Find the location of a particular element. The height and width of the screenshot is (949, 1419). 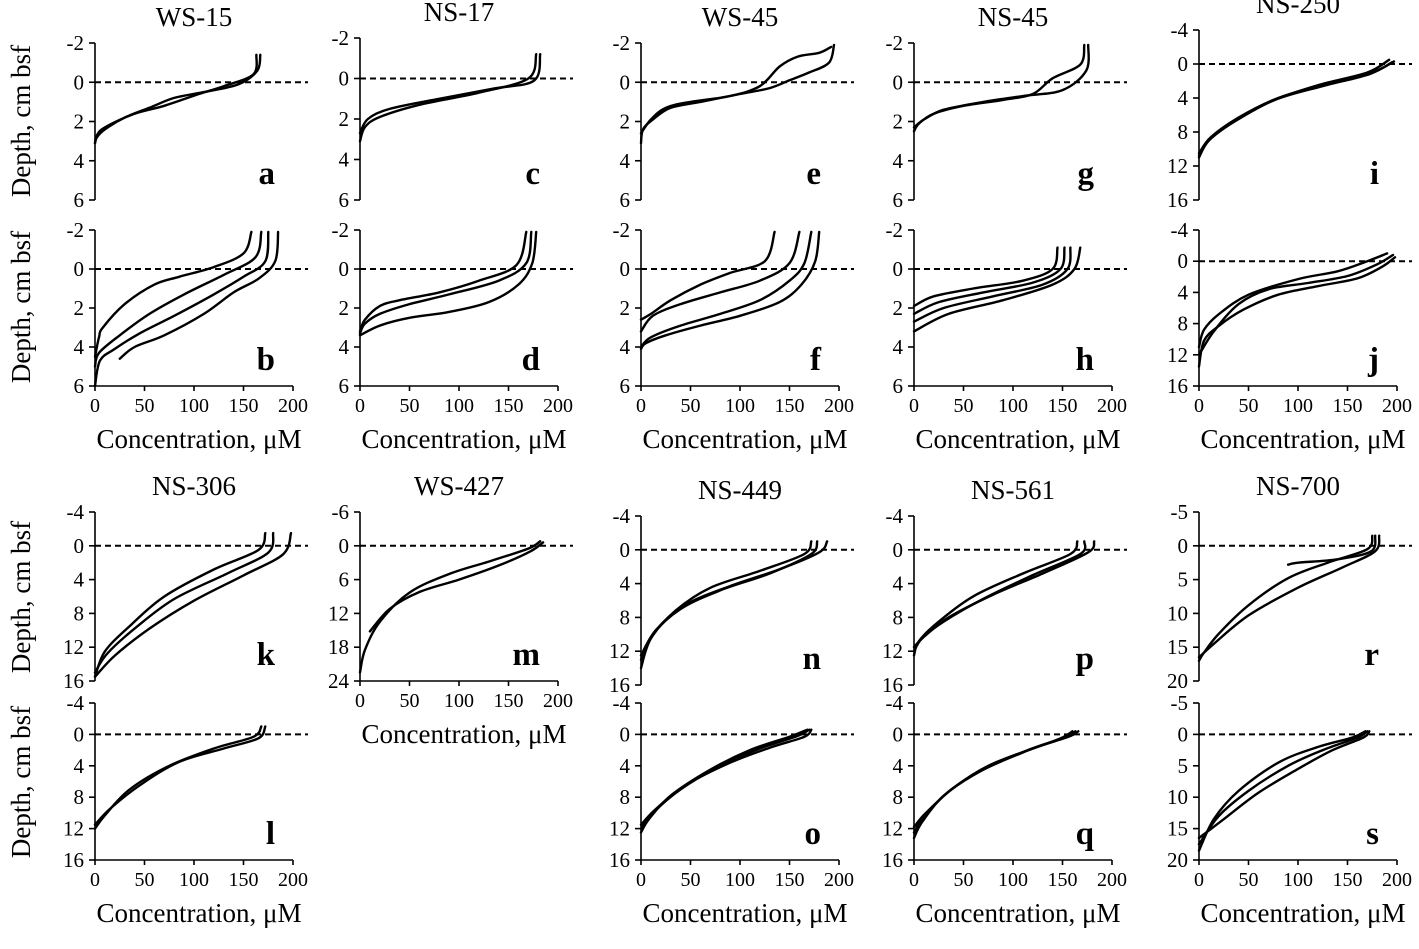

panel-g: NS-45 -2 0 2 4 6 g is located at coordinates (1006, 107).